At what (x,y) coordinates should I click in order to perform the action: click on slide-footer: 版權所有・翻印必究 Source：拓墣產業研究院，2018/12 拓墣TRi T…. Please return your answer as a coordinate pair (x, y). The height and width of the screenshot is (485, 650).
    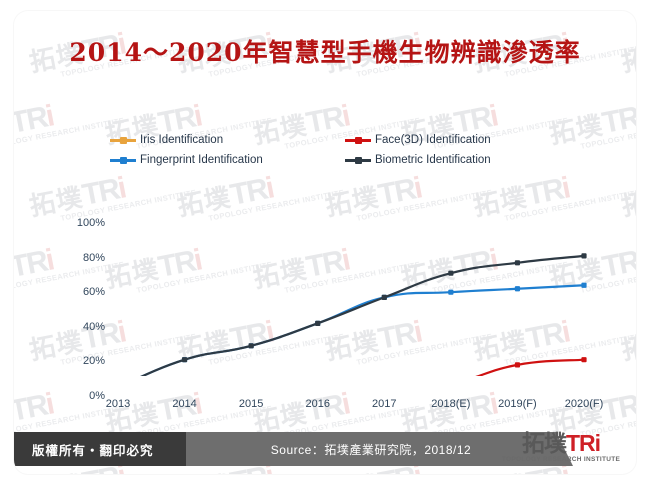
    Looking at the image, I should click on (325, 451).